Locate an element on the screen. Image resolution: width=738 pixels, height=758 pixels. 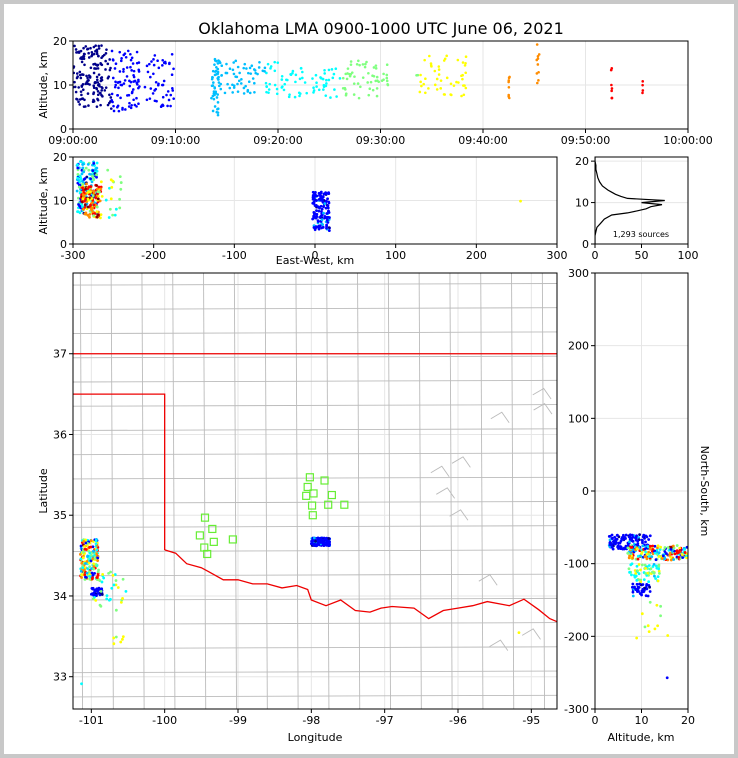
x-tick-label: 09:50:00 is located at coordinates (585, 140).